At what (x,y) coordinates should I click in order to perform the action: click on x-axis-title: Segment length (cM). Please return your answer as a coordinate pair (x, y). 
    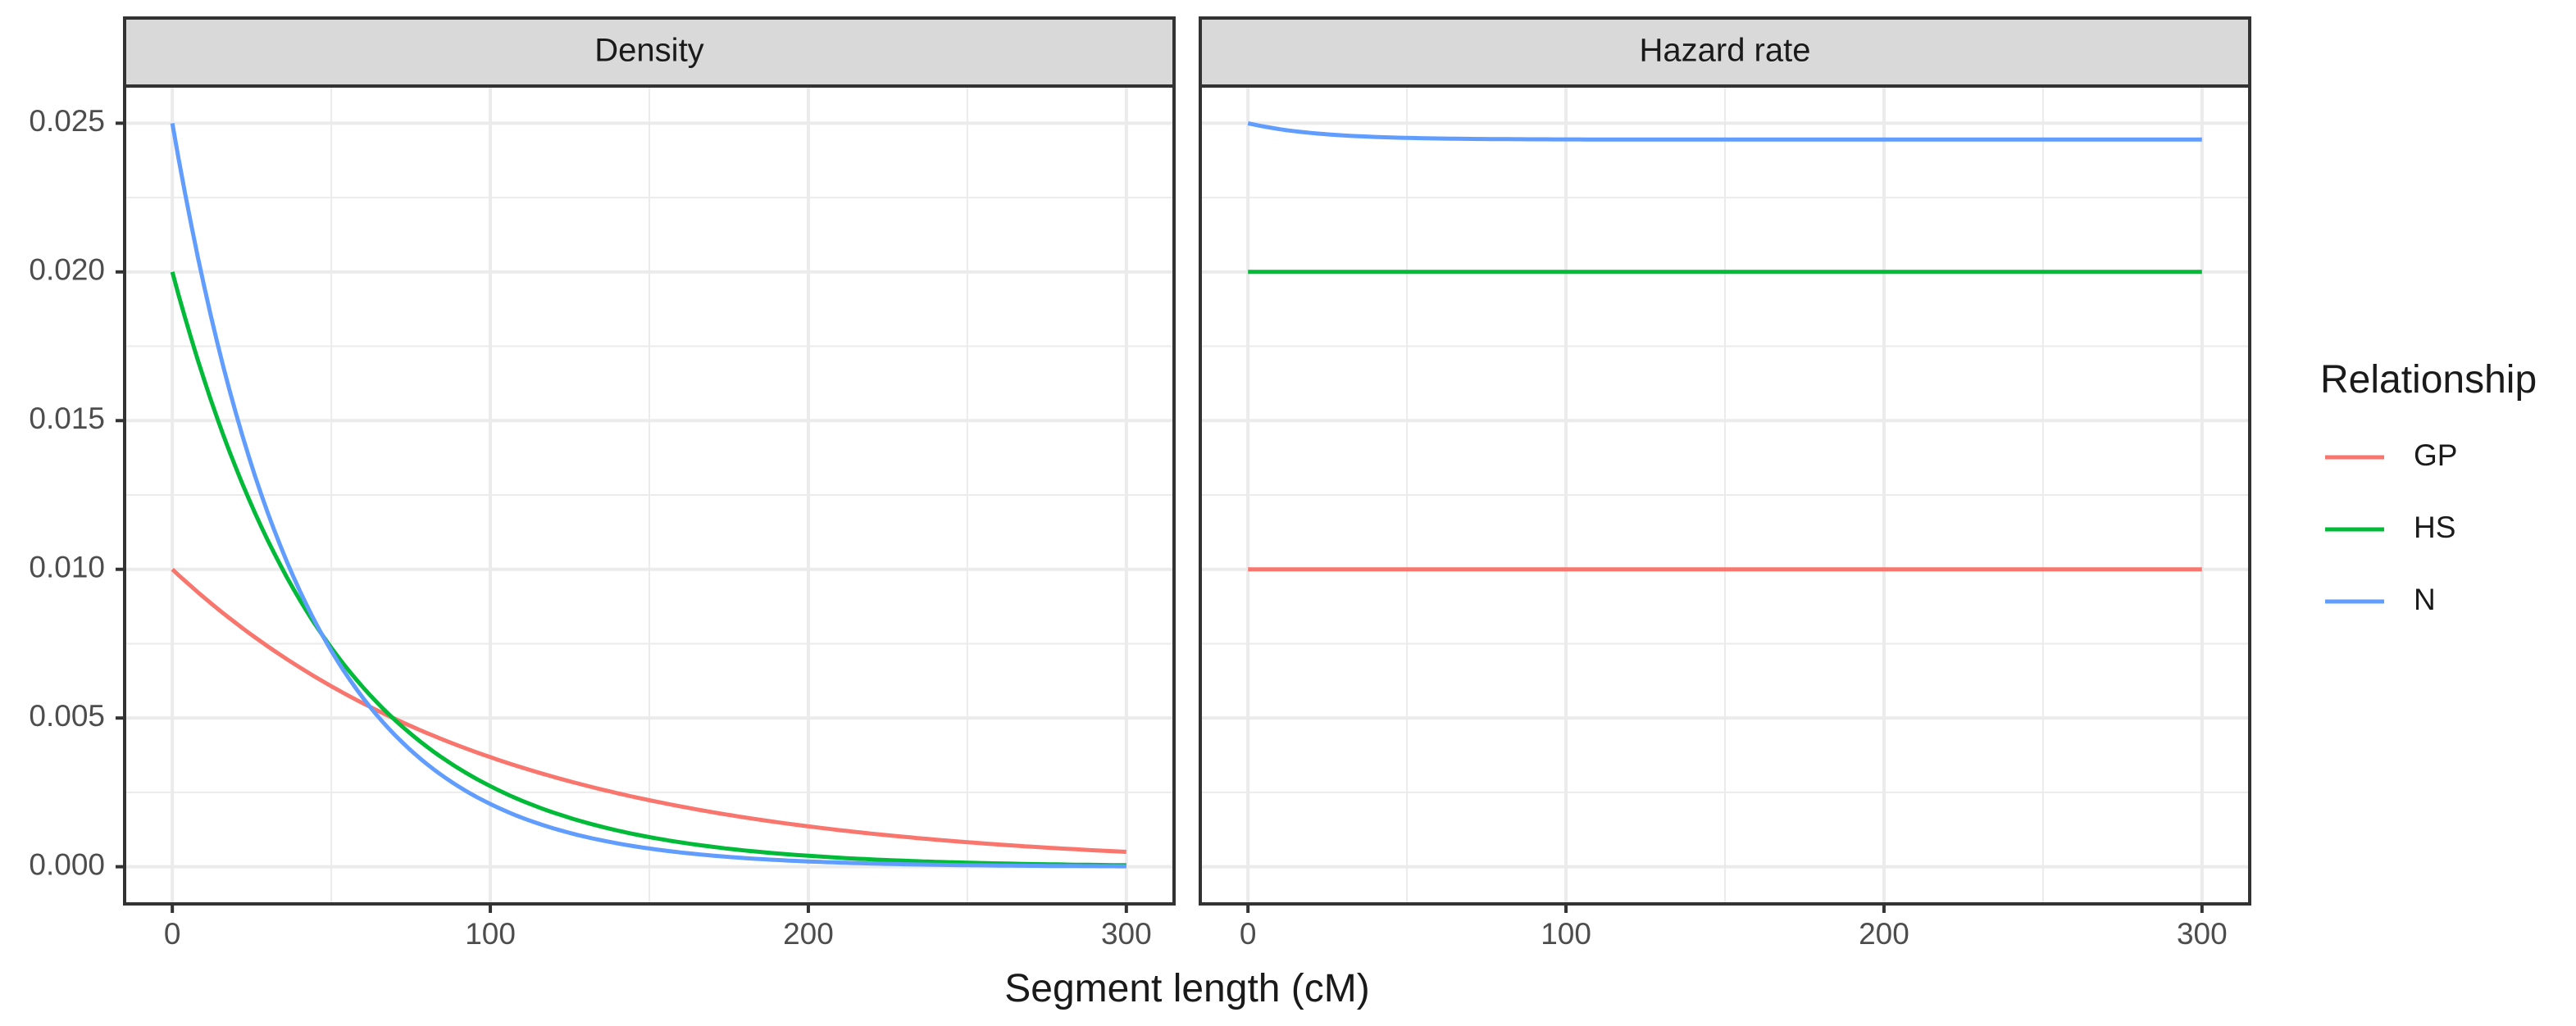
    Looking at the image, I should click on (1187, 989).